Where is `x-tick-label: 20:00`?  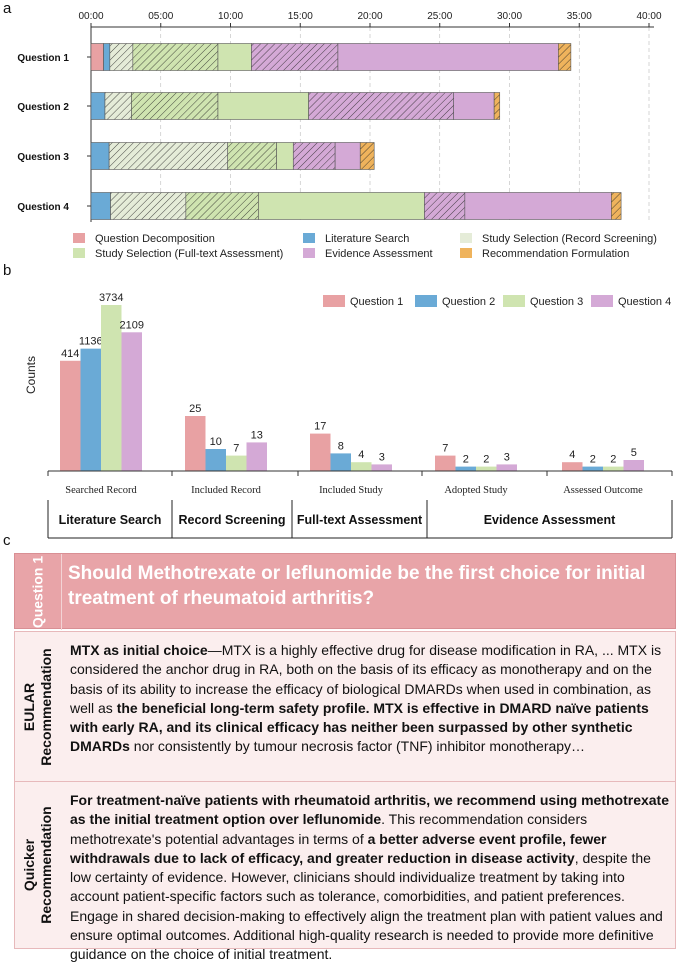 x-tick-label: 20:00 is located at coordinates (369, 16).